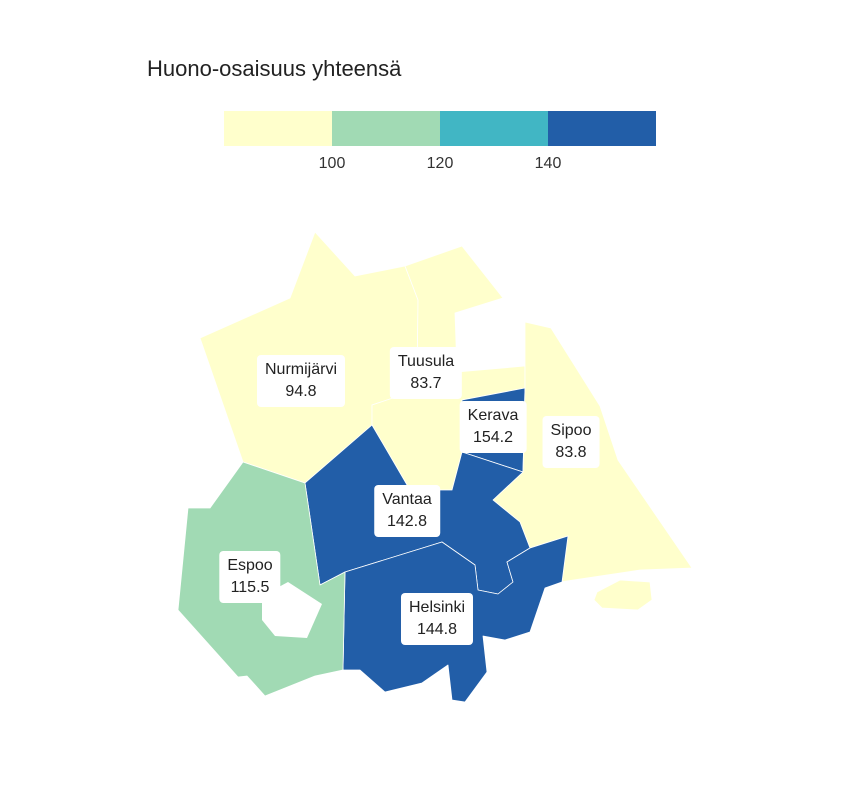 This screenshot has height=792, width=864. What do you see at coordinates (250, 587) in the screenshot?
I see `region-value: 115.5` at bounding box center [250, 587].